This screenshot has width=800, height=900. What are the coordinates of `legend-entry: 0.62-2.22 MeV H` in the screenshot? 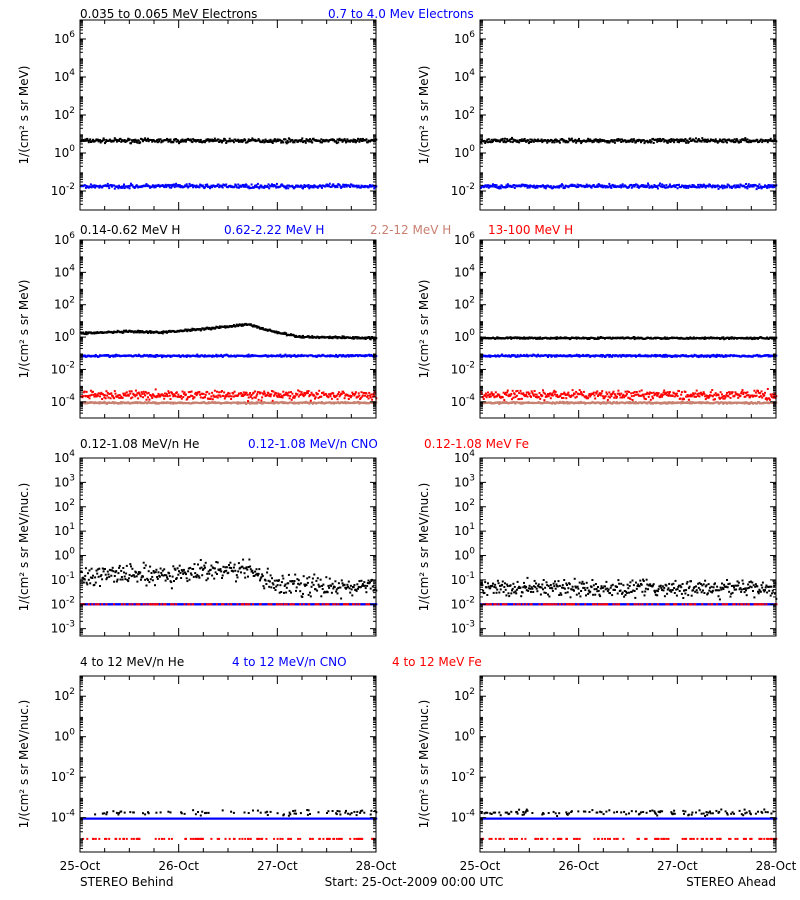 It's located at (274, 230).